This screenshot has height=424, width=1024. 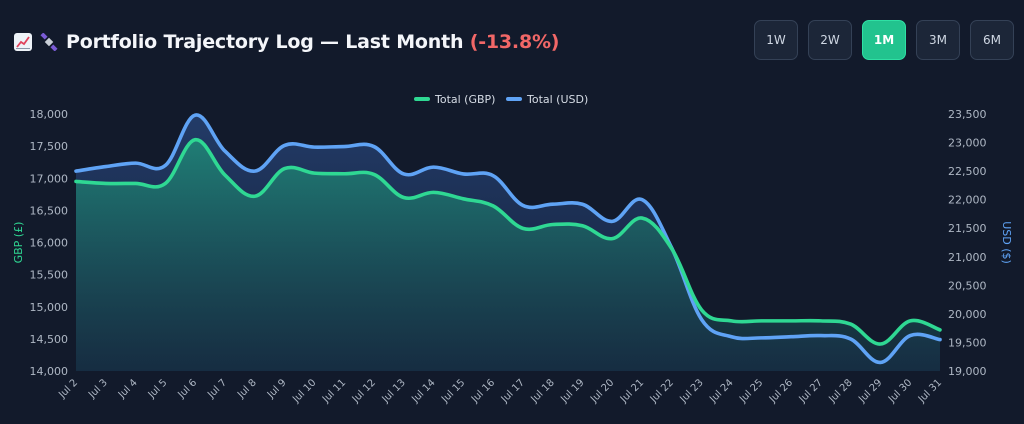 What do you see at coordinates (692, 391) in the screenshot?
I see `x-tick-label: Jul 23` at bounding box center [692, 391].